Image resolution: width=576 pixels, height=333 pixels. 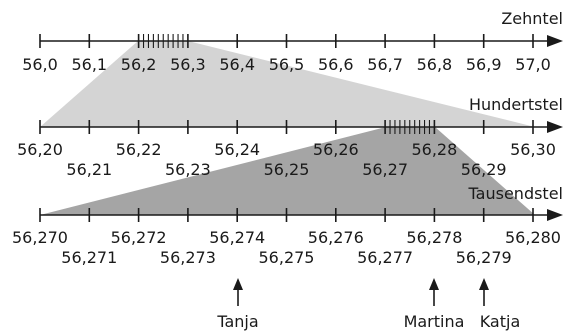 What do you see at coordinates (385, 64) in the screenshot?
I see `tick-label-tenths: 56,7` at bounding box center [385, 64].